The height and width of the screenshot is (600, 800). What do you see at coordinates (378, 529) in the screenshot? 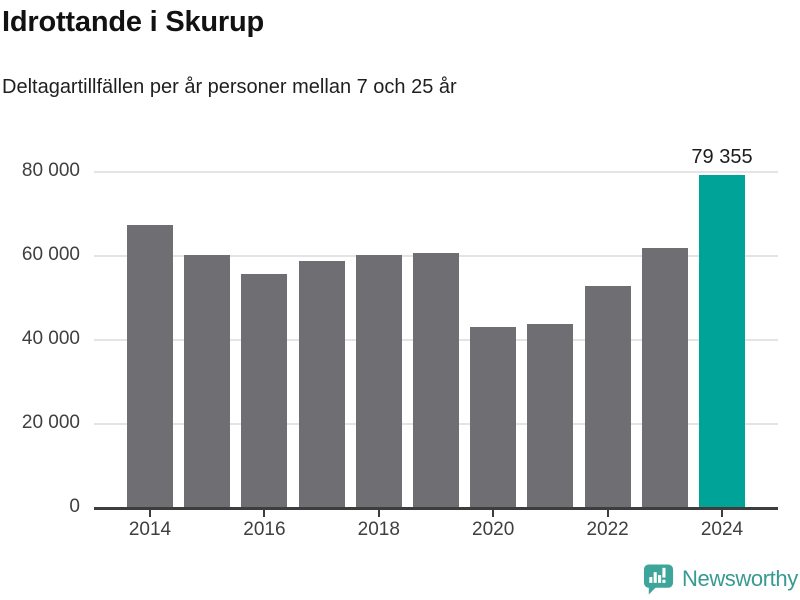
I see `x-axis-tick-label: 2018` at bounding box center [378, 529].